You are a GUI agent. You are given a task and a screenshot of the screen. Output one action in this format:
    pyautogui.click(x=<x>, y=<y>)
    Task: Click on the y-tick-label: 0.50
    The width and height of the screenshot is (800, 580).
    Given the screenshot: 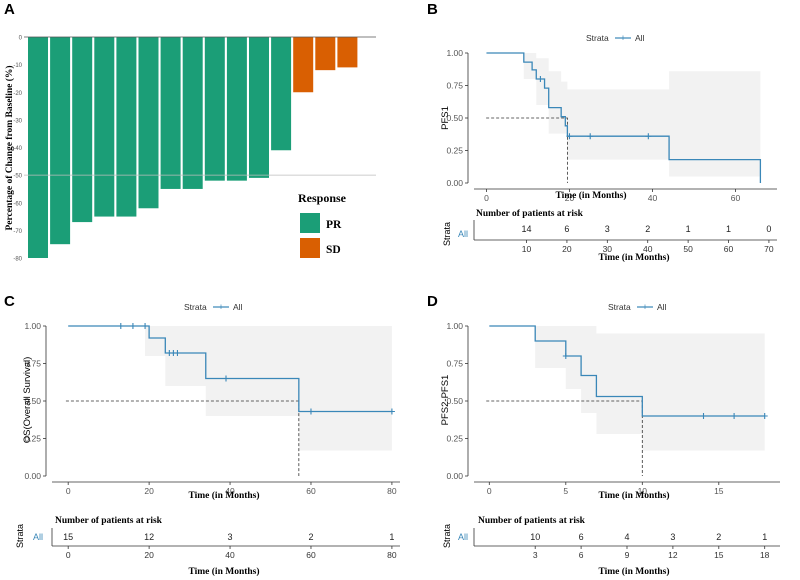 What is the action you would take?
    pyautogui.click(x=454, y=118)
    